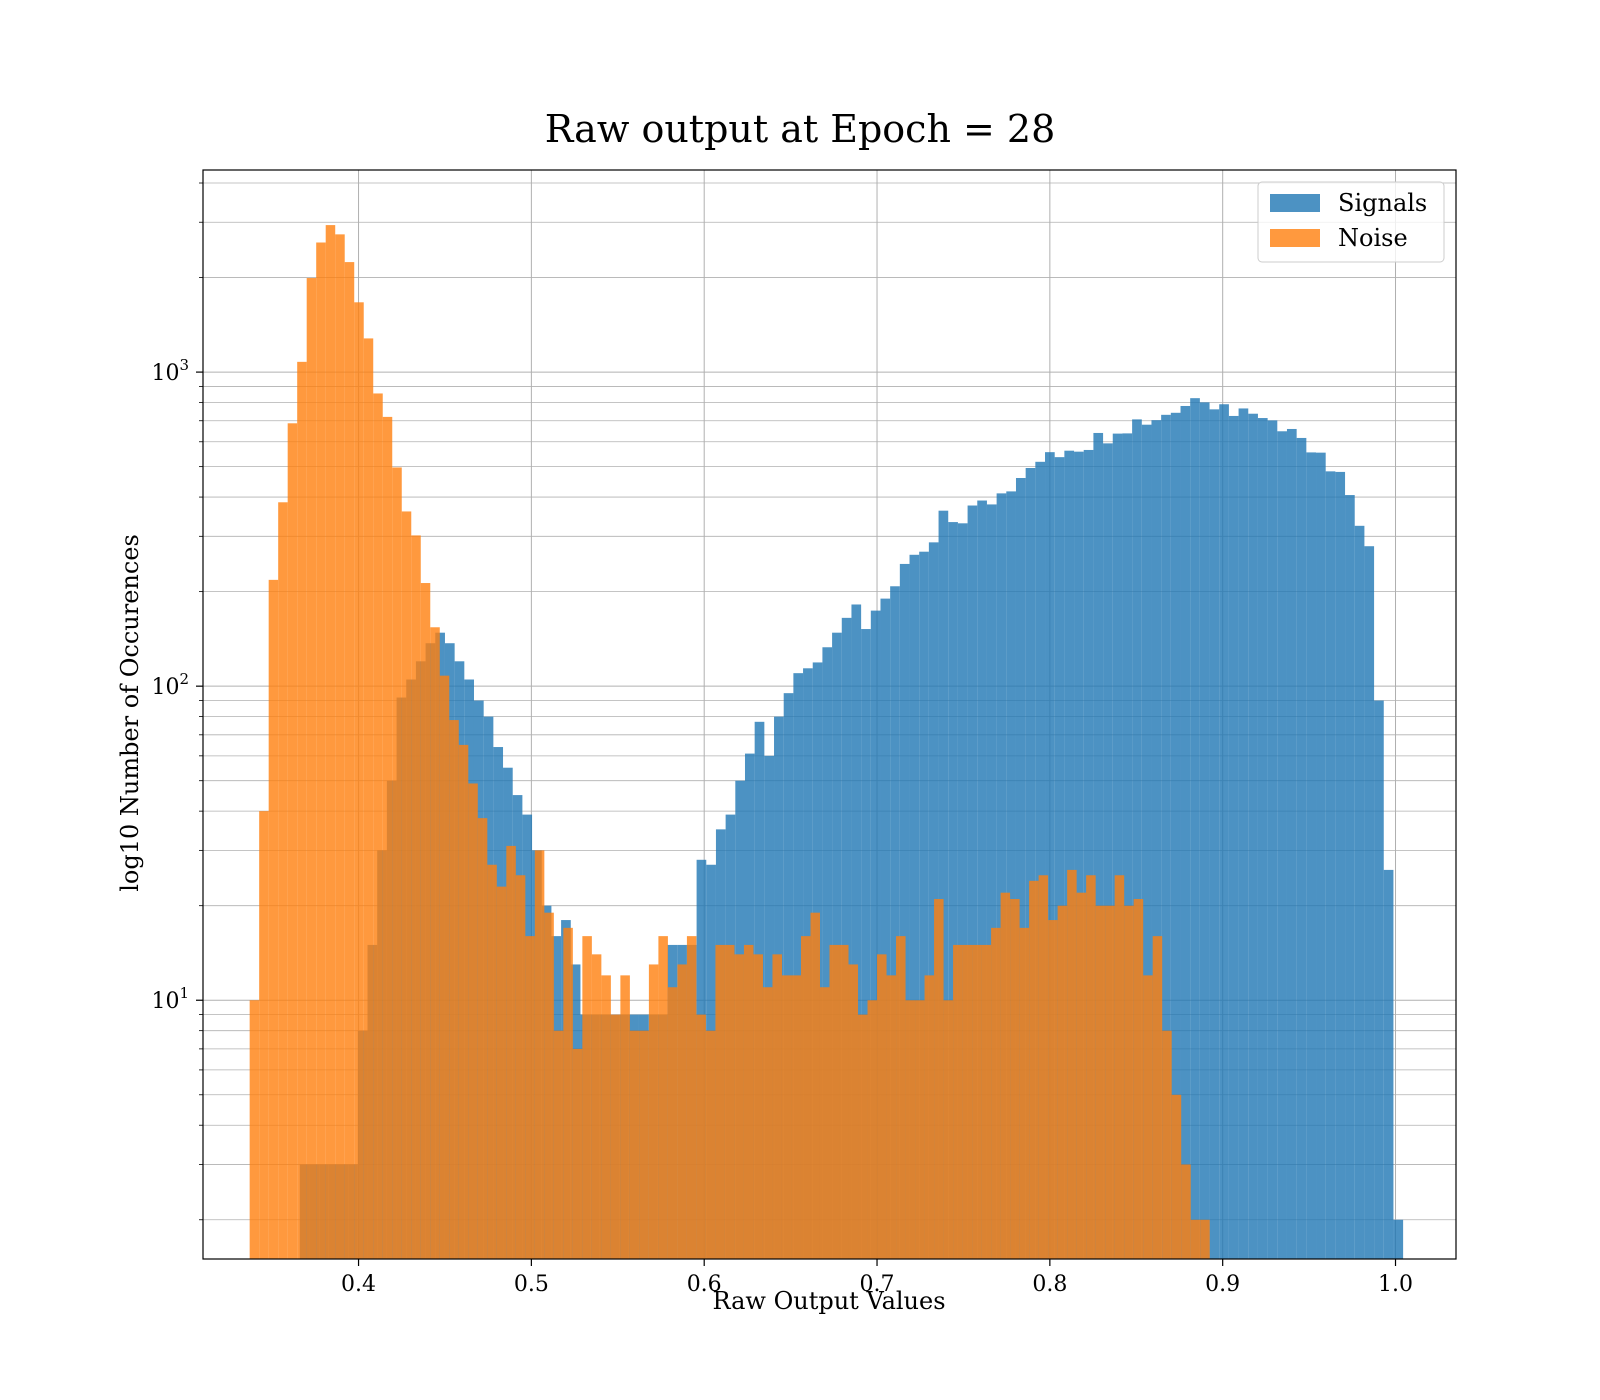 The image size is (1600, 1400). What do you see at coordinates (1373, 238) in the screenshot?
I see `legend-label-noise: Noise` at bounding box center [1373, 238].